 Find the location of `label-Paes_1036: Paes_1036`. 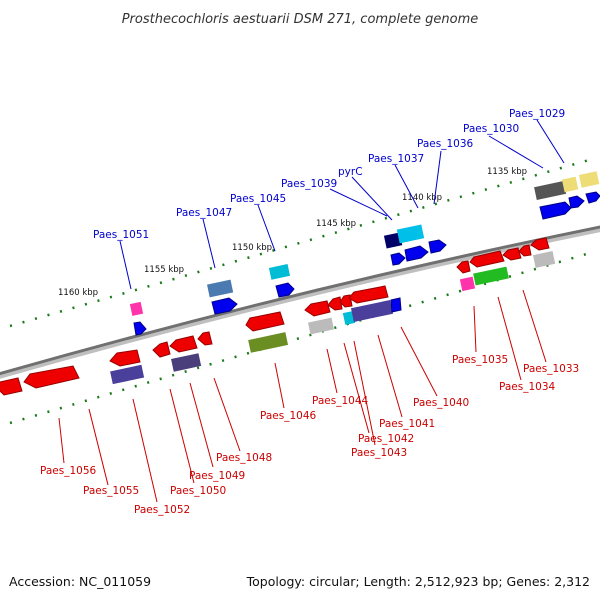

label-Paes_1036: Paes_1036 is located at coordinates (445, 144).